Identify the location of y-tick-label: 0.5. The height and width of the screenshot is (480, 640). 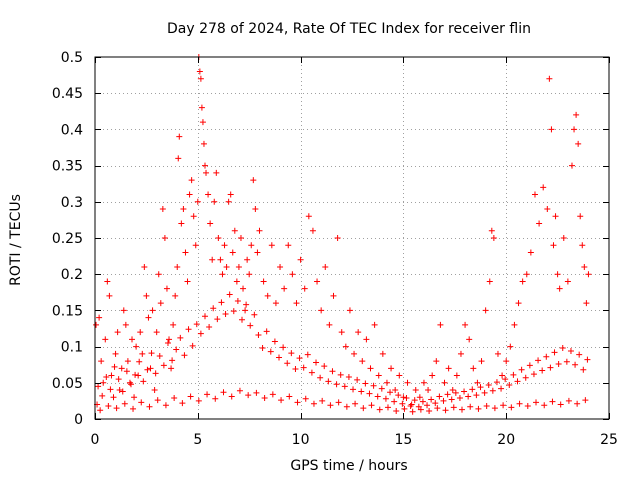
(72, 58).